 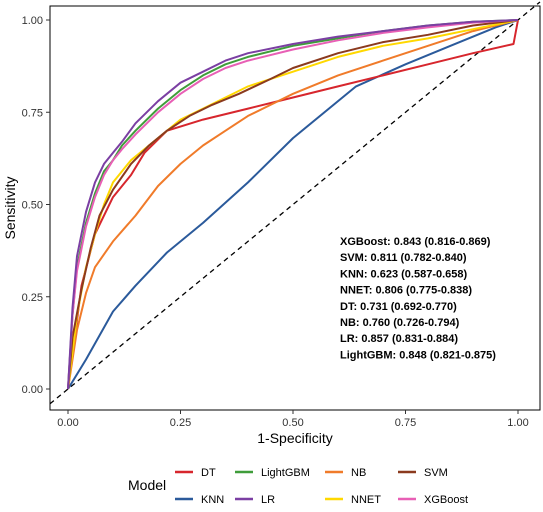 What do you see at coordinates (32, 298) in the screenshot?
I see `y-tick-label: 0.25` at bounding box center [32, 298].